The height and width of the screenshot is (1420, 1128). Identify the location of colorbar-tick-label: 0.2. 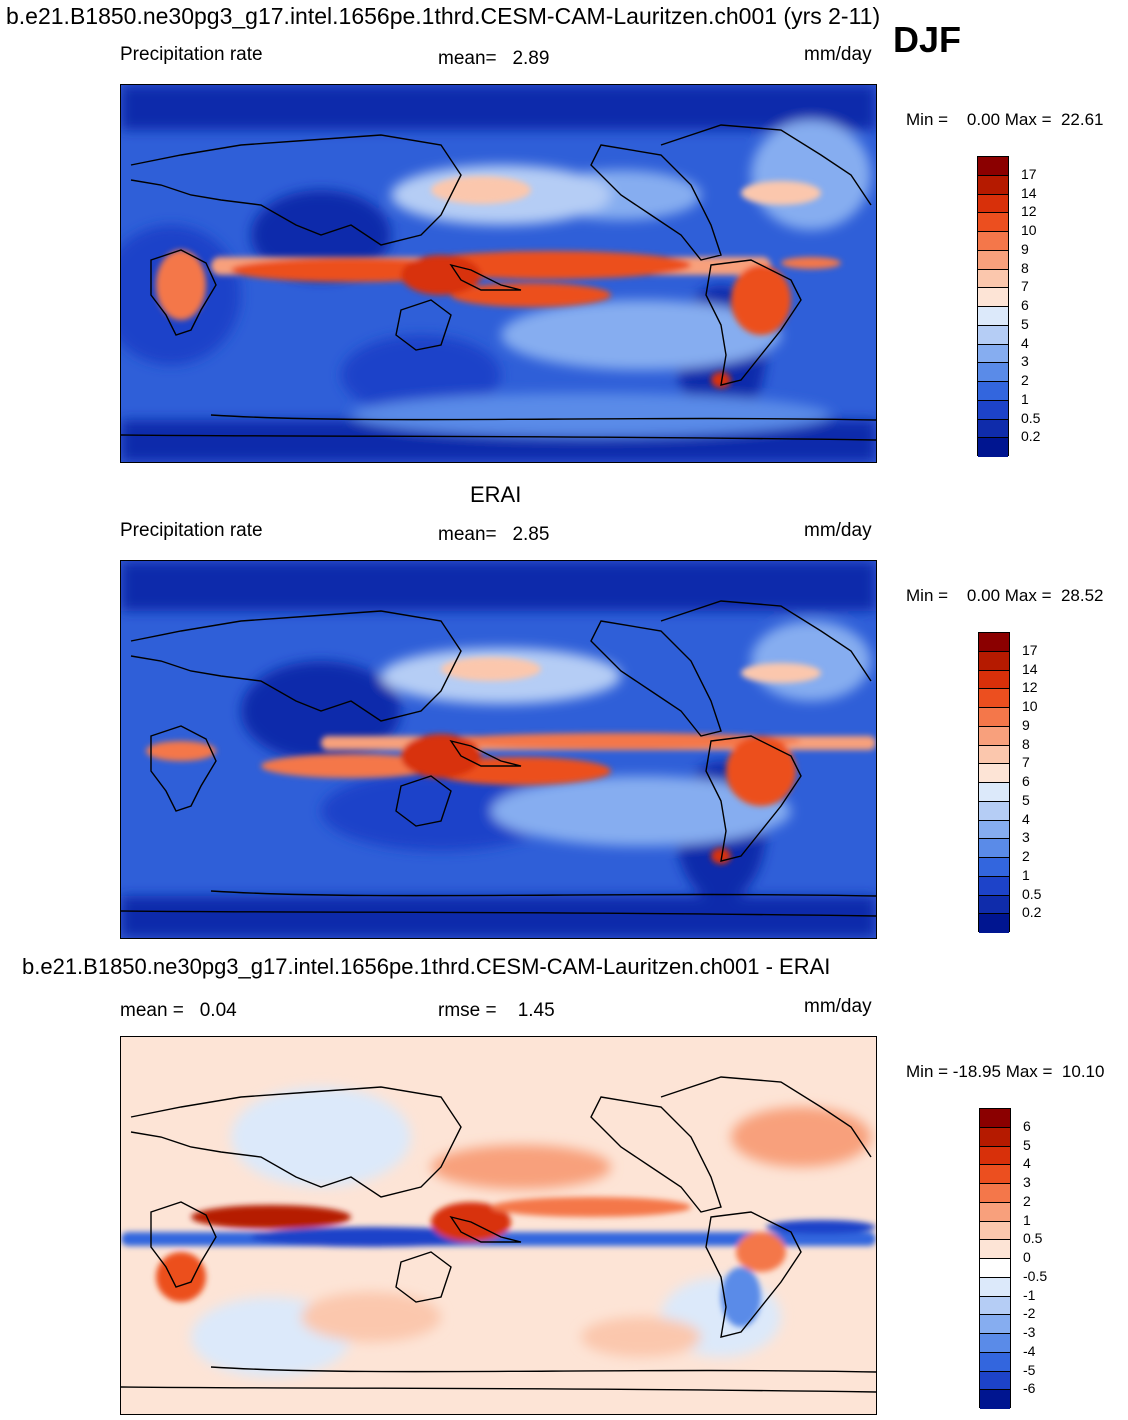
(1032, 912).